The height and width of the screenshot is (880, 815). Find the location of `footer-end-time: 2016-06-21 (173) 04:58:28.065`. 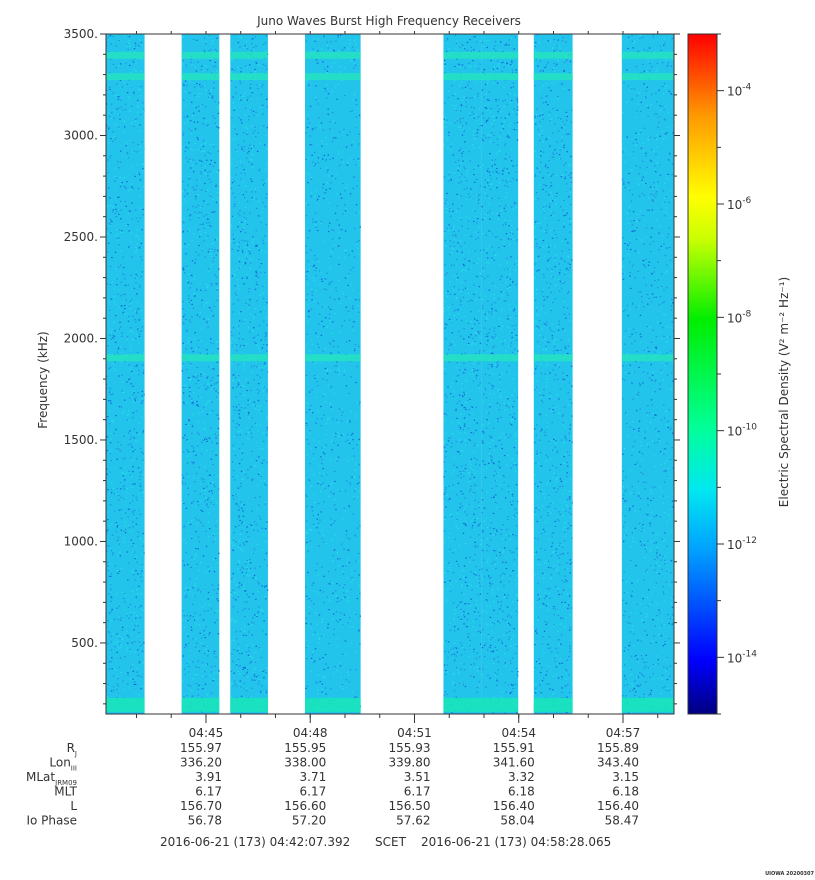

footer-end-time: 2016-06-21 (173) 04:58:28.065 is located at coordinates (516, 842).